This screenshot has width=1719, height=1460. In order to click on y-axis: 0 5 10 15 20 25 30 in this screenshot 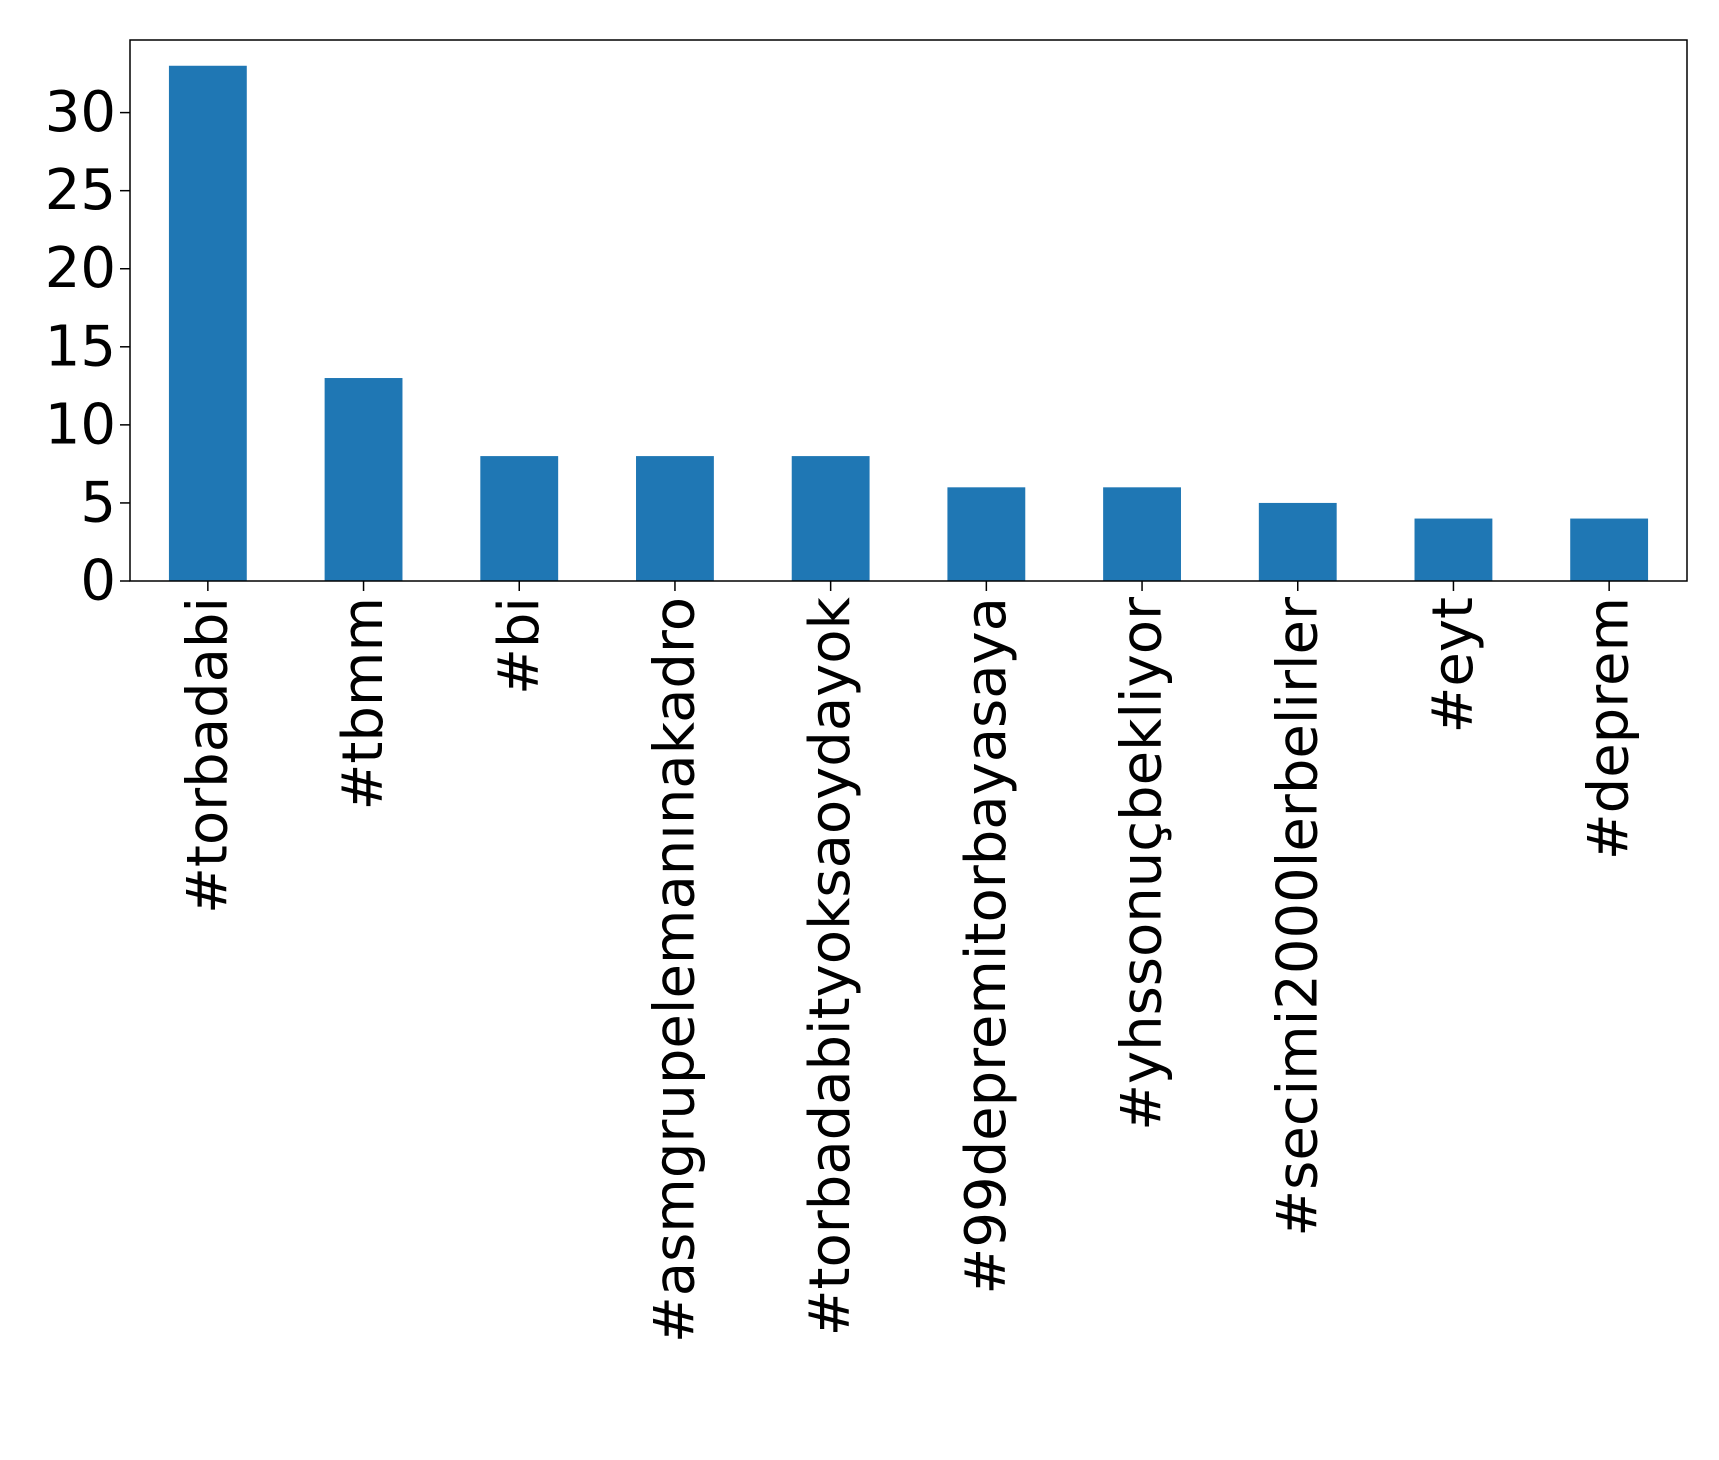, I will do `click(87, 347)`.